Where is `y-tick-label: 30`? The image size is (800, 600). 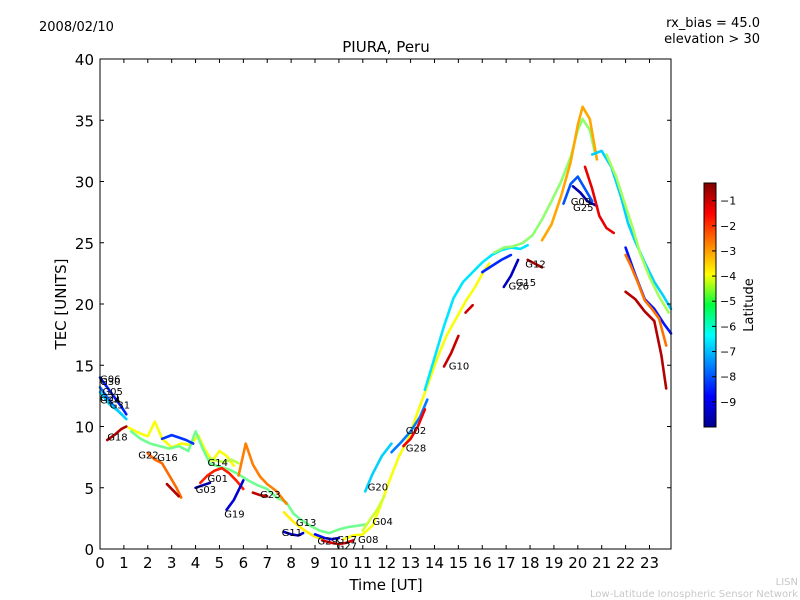
y-tick-label: 30 is located at coordinates (84, 183).